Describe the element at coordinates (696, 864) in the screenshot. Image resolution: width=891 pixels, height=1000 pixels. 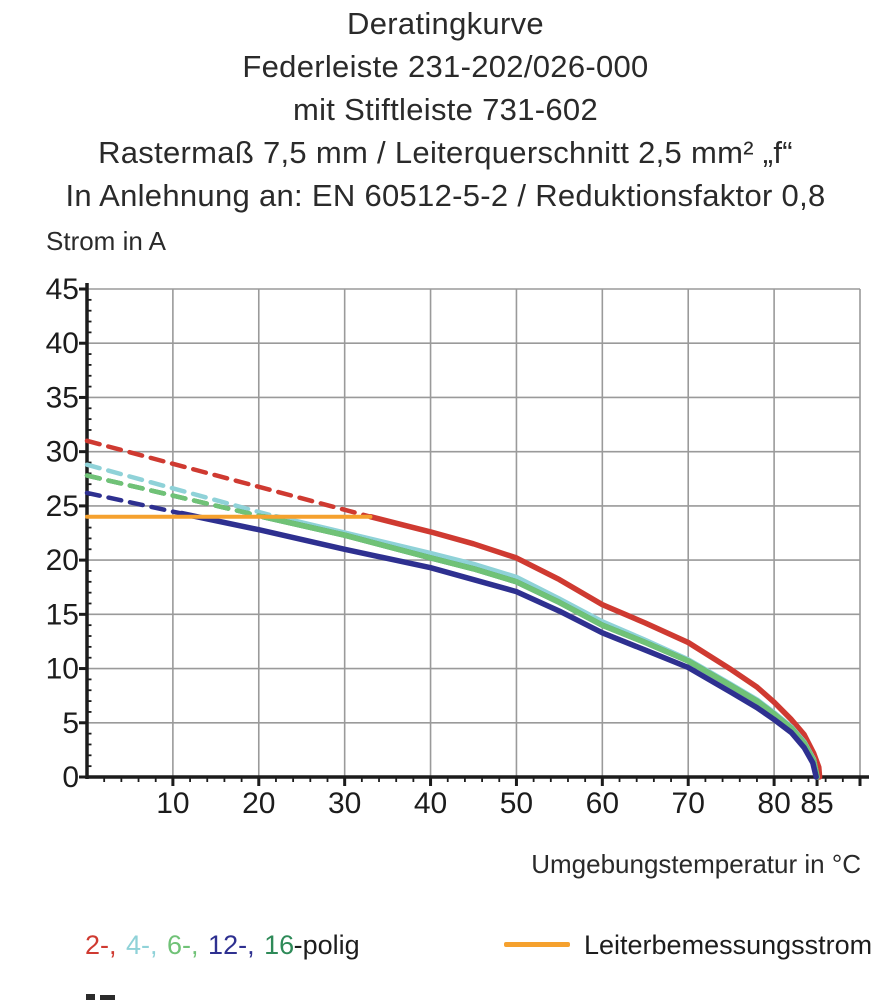
I see `x-axis-title: Umgebungstemperatur in °C` at that location.